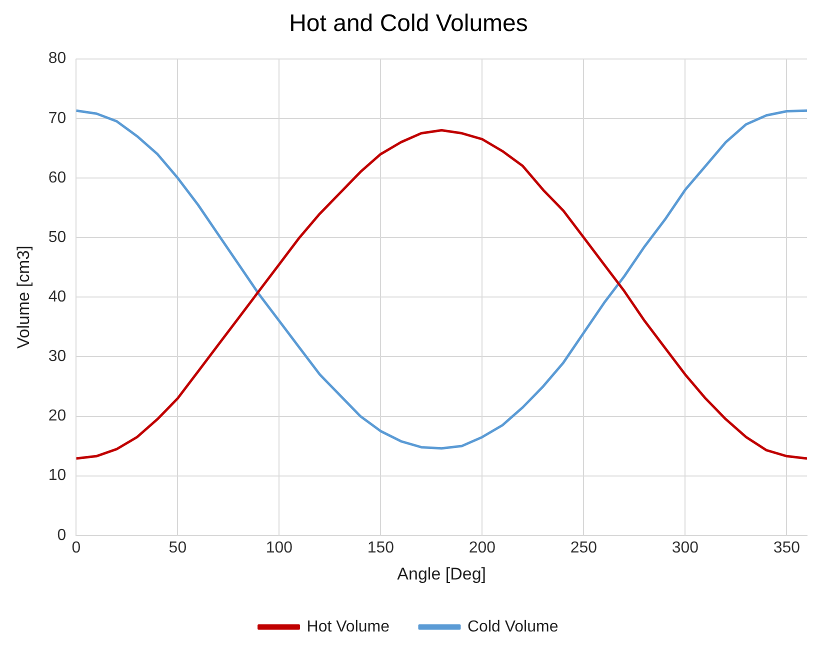 Image resolution: width=817 pixels, height=650 pixels. I want to click on x-axis-title: Angle [Deg], so click(441, 574).